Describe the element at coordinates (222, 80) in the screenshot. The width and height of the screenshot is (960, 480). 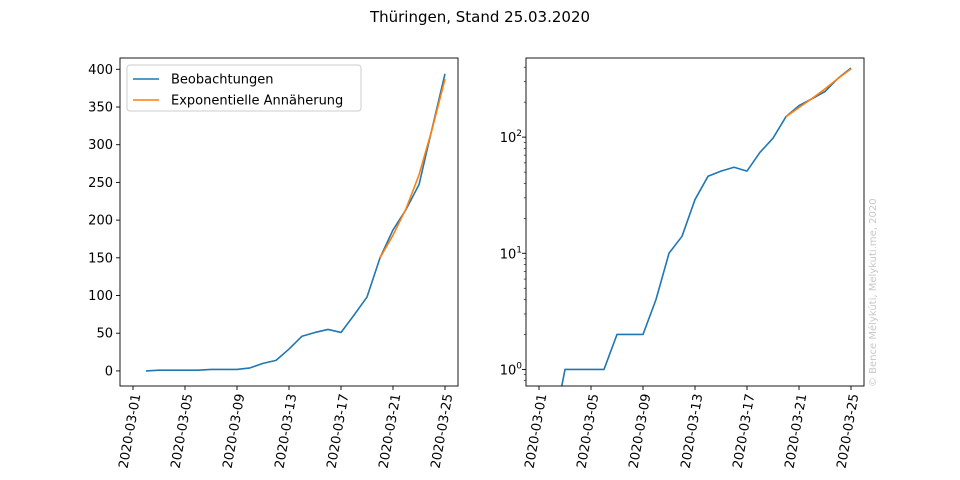
I see `legend-label: Beobachtungen` at that location.